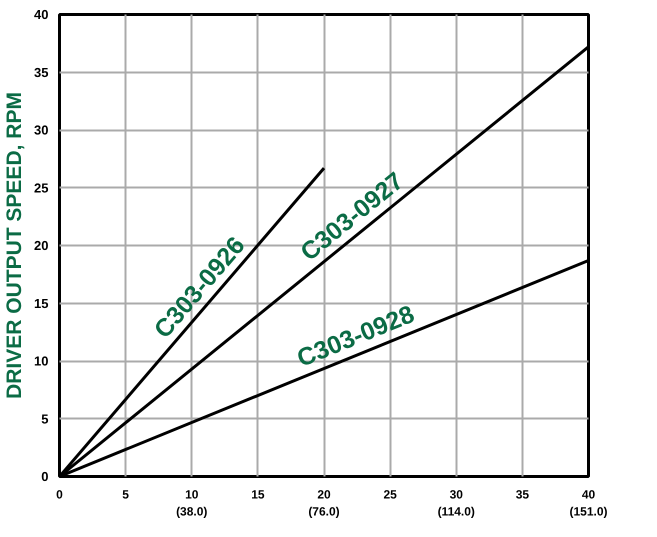 The height and width of the screenshot is (537, 657). Describe the element at coordinates (45, 418) in the screenshot. I see `y-tick-label: 5` at that location.